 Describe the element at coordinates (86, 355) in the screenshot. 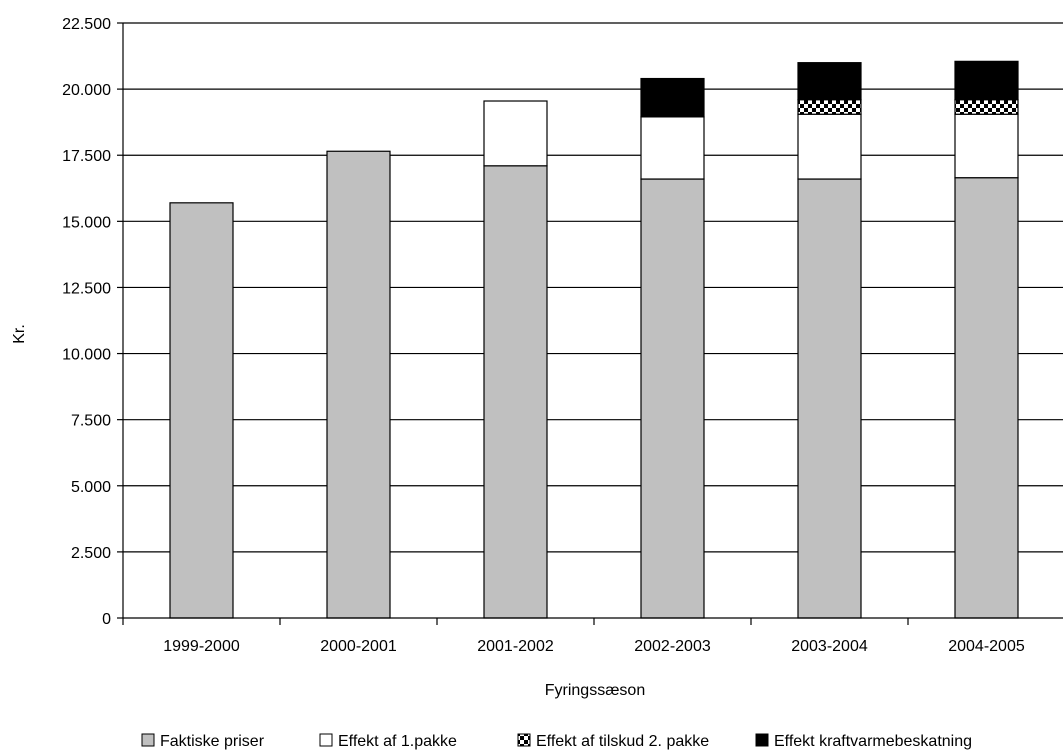

I see `y-tick-label: 10.000` at that location.